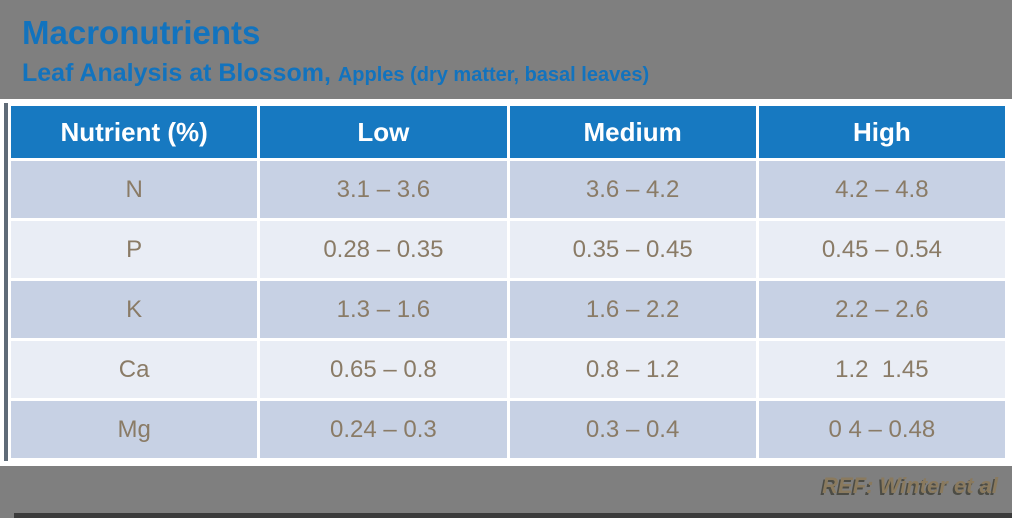 The image size is (1012, 518). I want to click on value-cell-medium: 0.8 – 1.2, so click(632, 369).